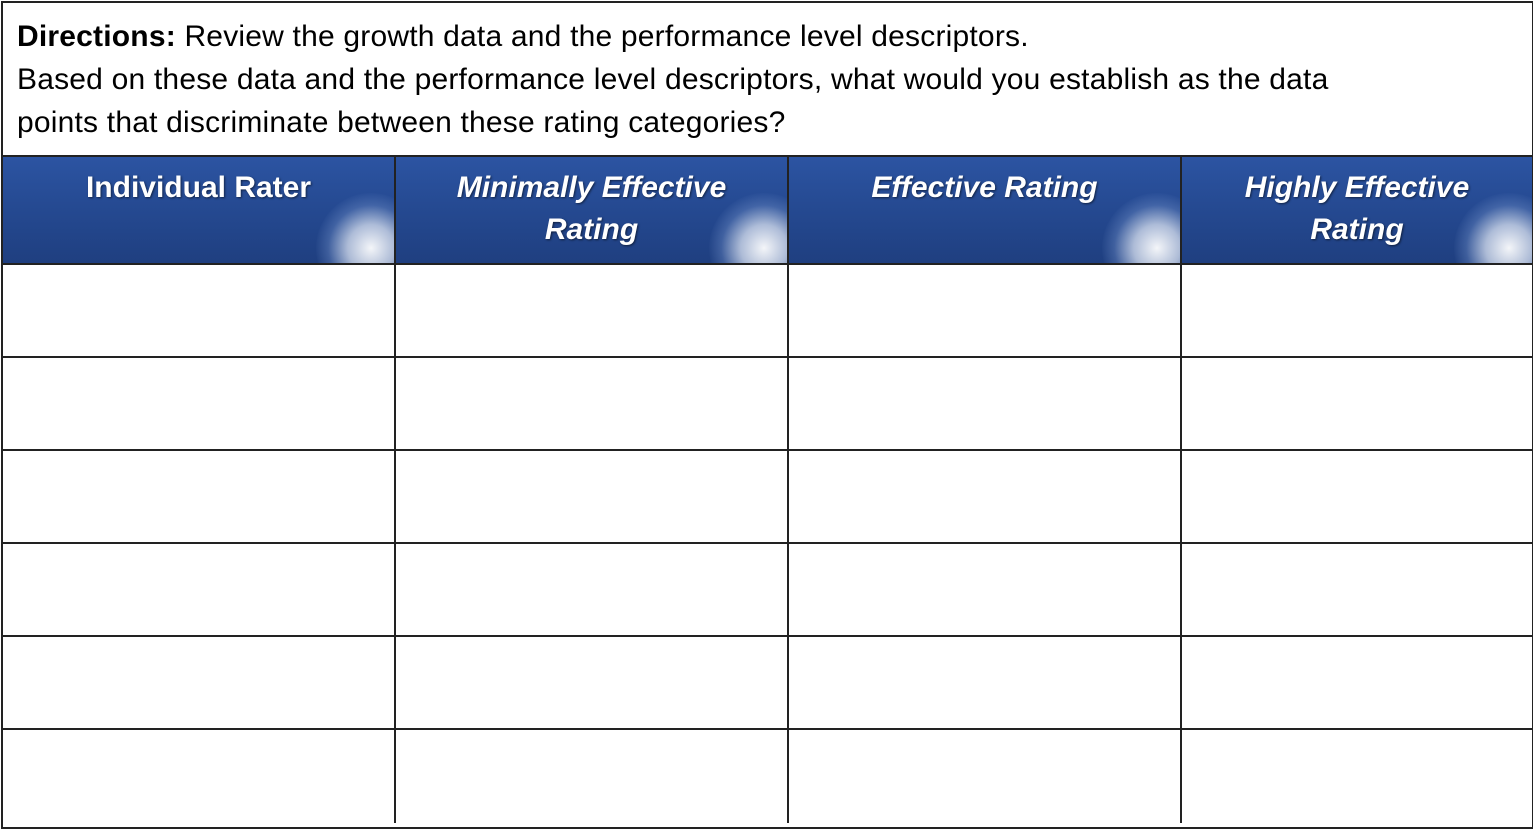 The image size is (1533, 829). Describe the element at coordinates (198, 187) in the screenshot. I see `header-label: Individual Rater` at that location.